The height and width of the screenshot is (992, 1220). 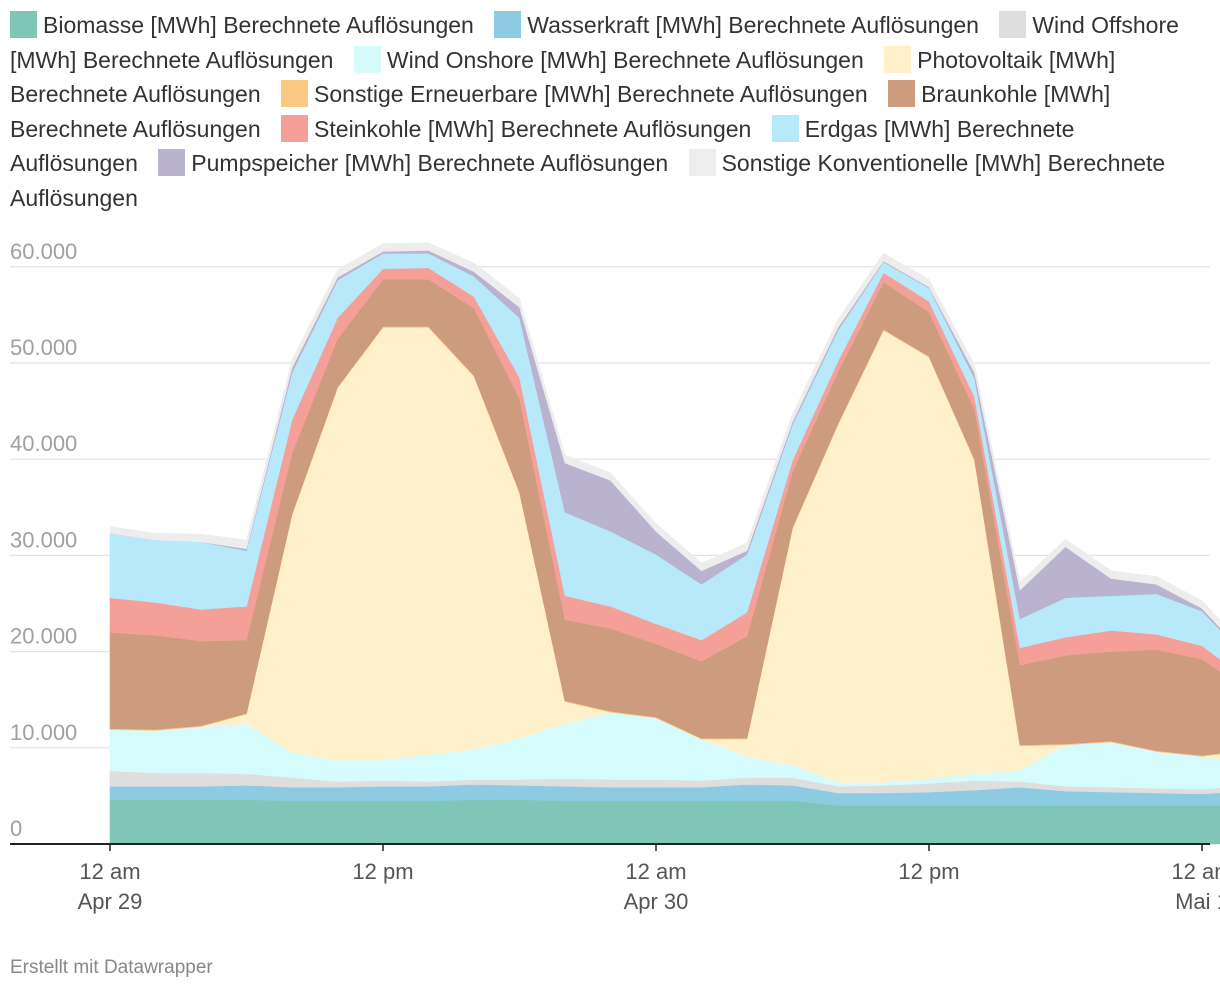 What do you see at coordinates (110, 901) in the screenshot?
I see `x-tick-date-label: Apr 29` at bounding box center [110, 901].